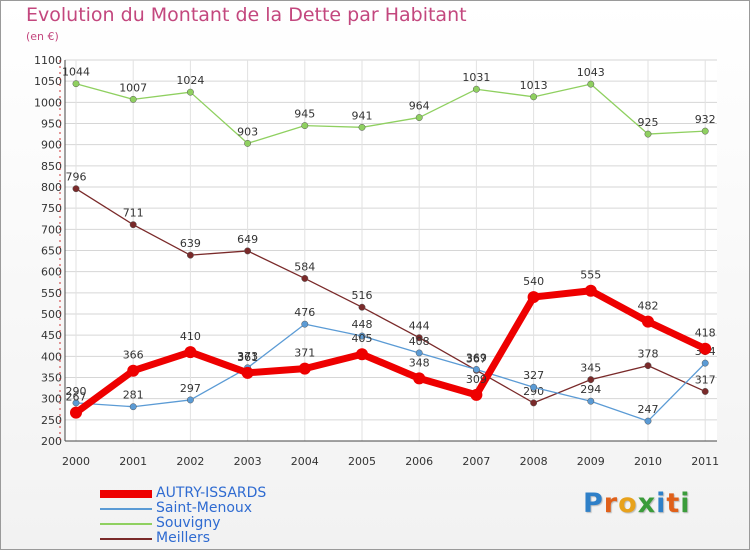  Describe the element at coordinates (51, 145) in the screenshot. I see `y-tick-label: 900` at that location.